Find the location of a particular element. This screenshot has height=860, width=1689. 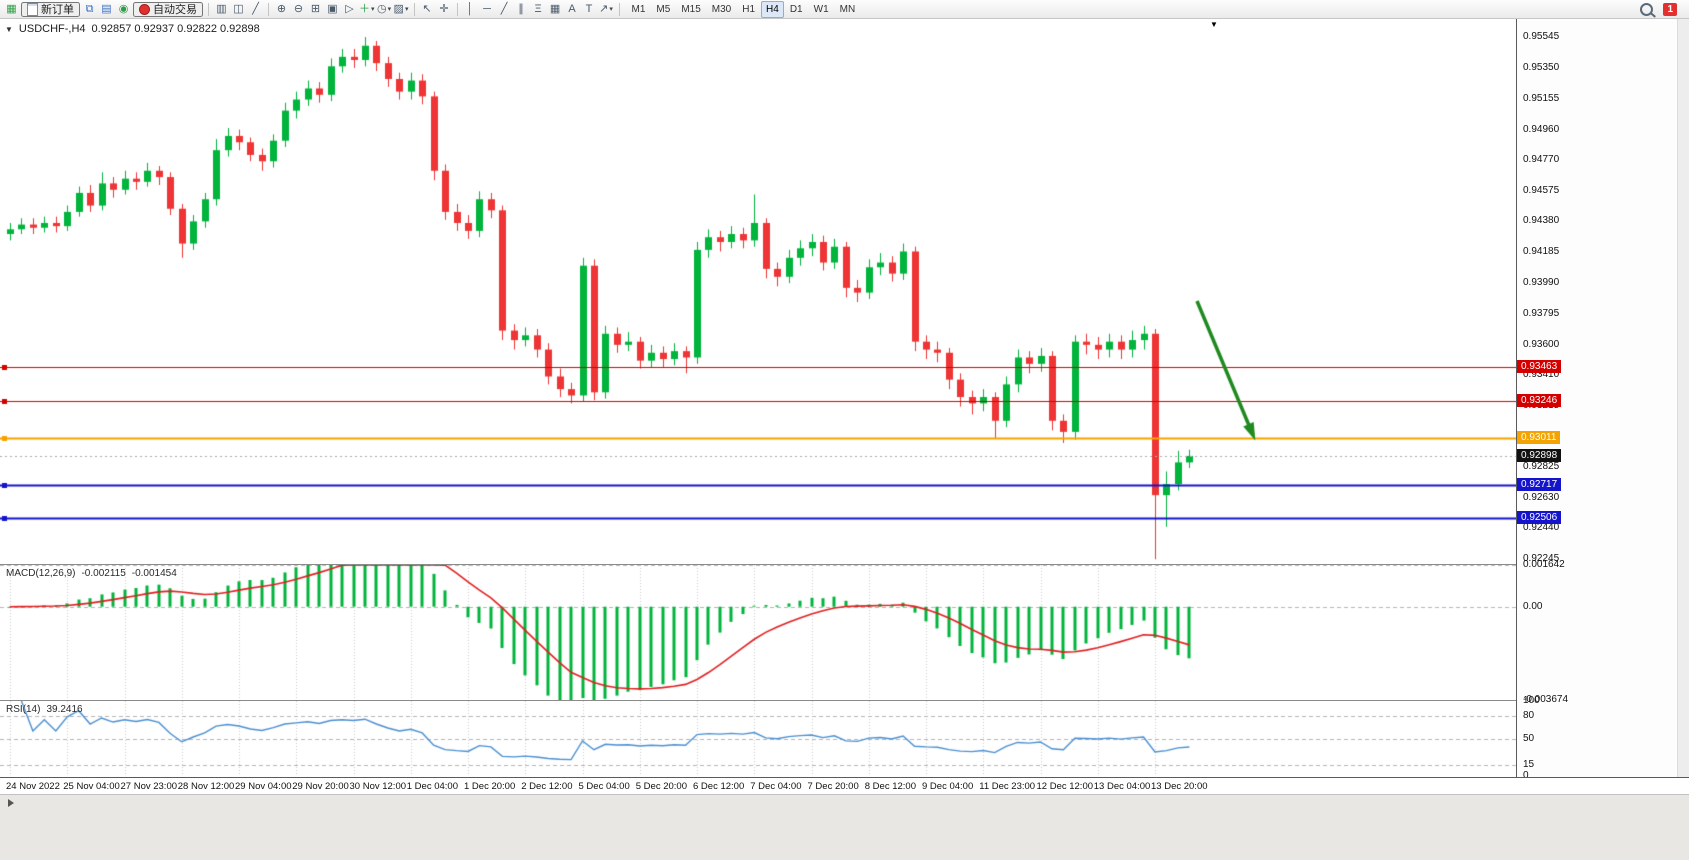

time-axis-label: 30 Nov 12:00 is located at coordinates (378, 786).